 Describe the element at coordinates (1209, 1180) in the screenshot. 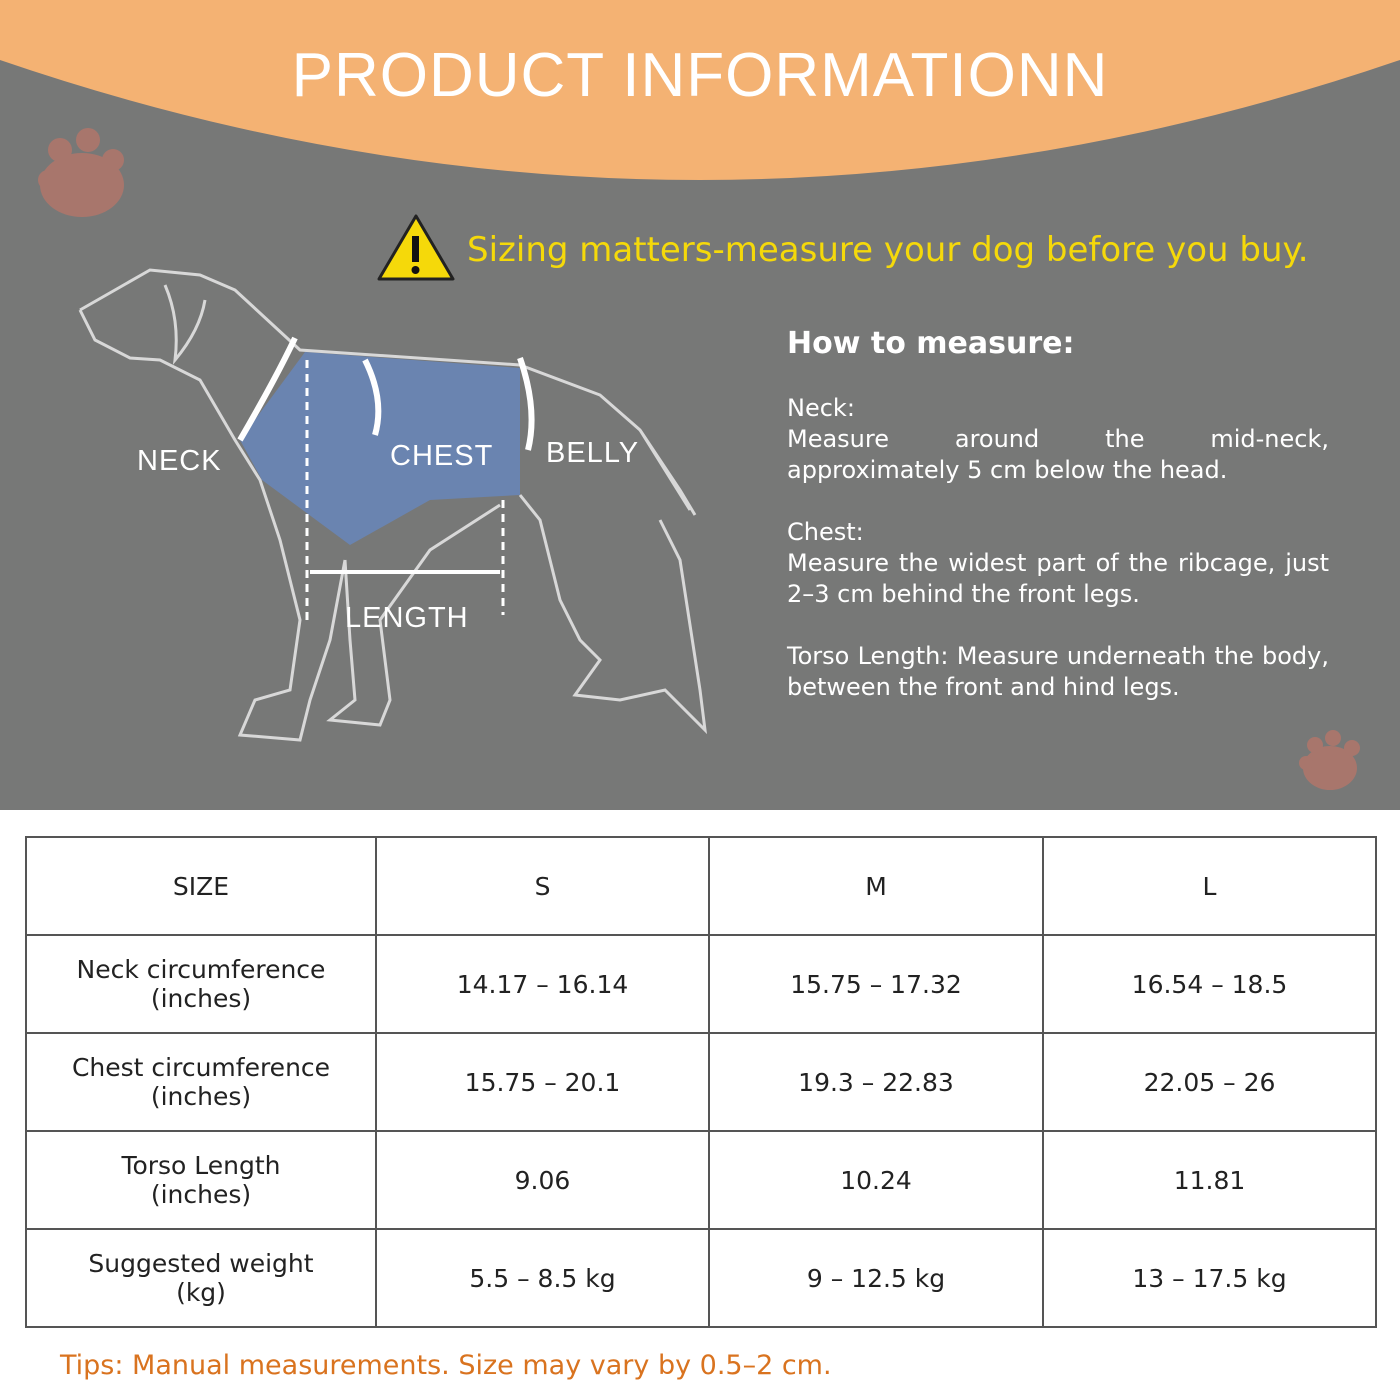

I see `table-cell: 11.81` at that location.